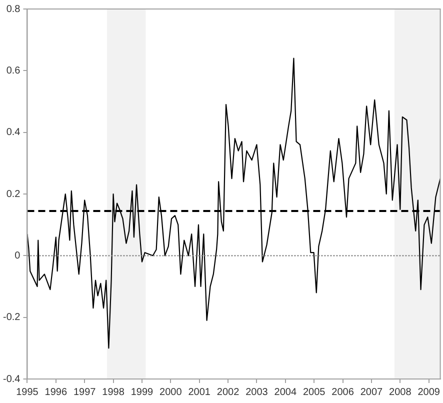 The height and width of the screenshot is (403, 443). Describe the element at coordinates (257, 392) in the screenshot. I see `x-tick-label: 2003` at that location.